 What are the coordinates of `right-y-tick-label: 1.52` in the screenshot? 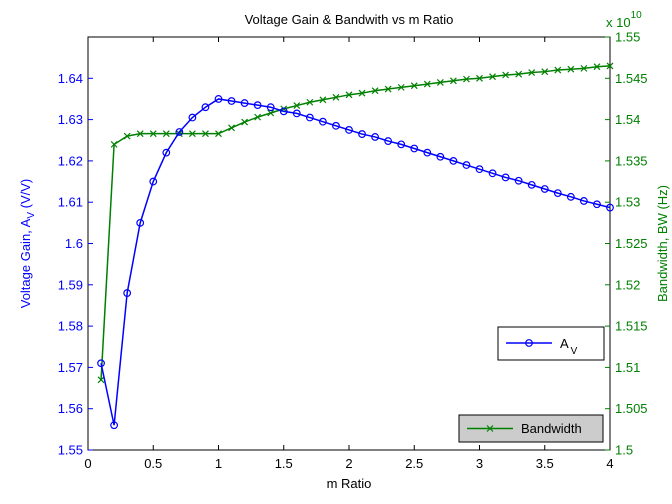 It's located at (627, 284).